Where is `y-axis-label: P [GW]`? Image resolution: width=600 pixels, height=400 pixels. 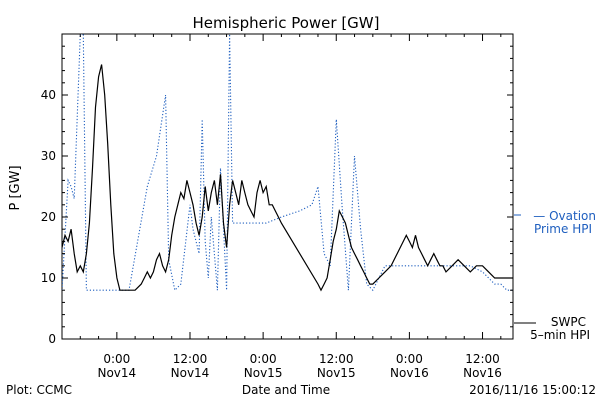
y-axis-label: P [GW] is located at coordinates (15, 187).